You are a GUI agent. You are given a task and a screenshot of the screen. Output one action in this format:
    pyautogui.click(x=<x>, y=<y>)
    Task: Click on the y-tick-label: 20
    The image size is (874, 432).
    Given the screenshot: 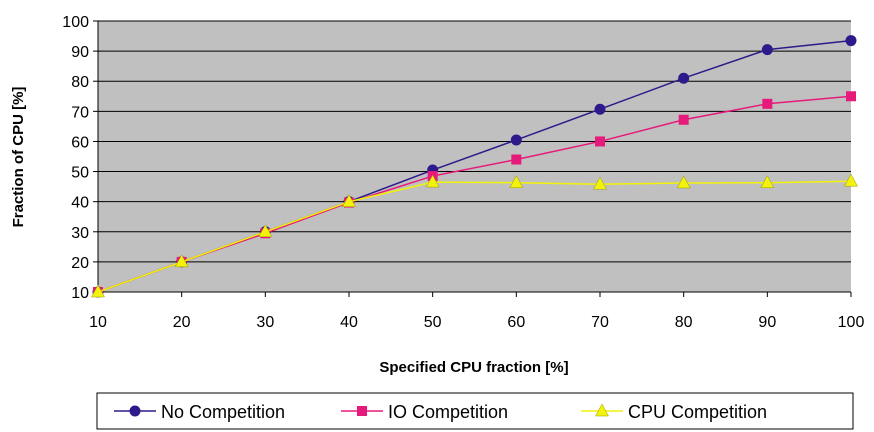 What is the action you would take?
    pyautogui.click(x=80, y=263)
    